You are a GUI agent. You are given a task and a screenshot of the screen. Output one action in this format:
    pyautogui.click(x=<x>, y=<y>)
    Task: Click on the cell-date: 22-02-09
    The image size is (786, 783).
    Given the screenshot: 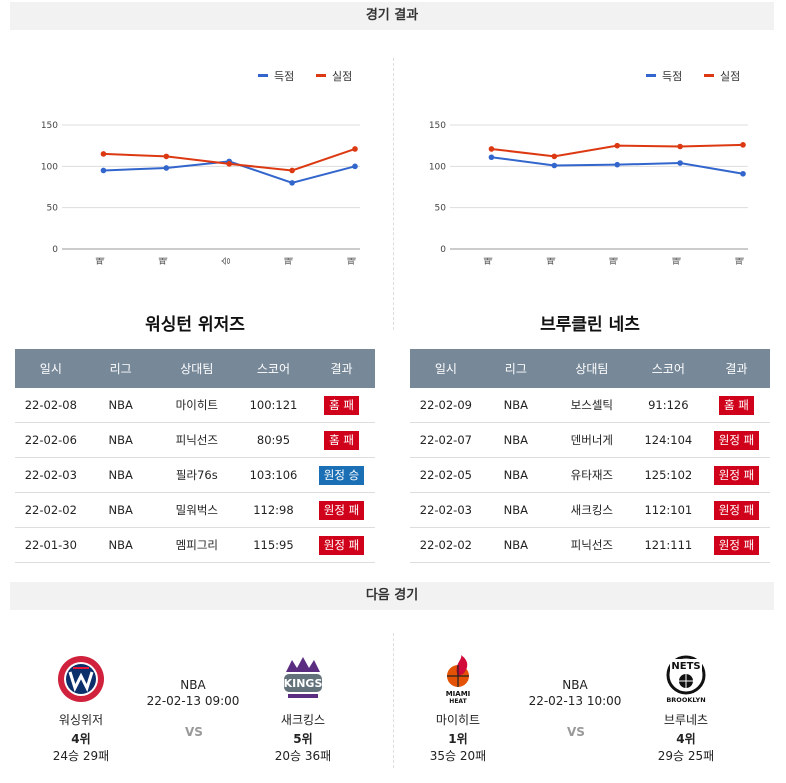 What is the action you would take?
    pyautogui.click(x=446, y=405)
    